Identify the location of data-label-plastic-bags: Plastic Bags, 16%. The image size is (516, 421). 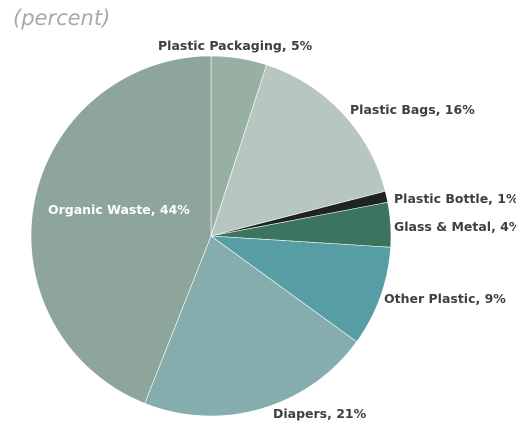
(412, 109).